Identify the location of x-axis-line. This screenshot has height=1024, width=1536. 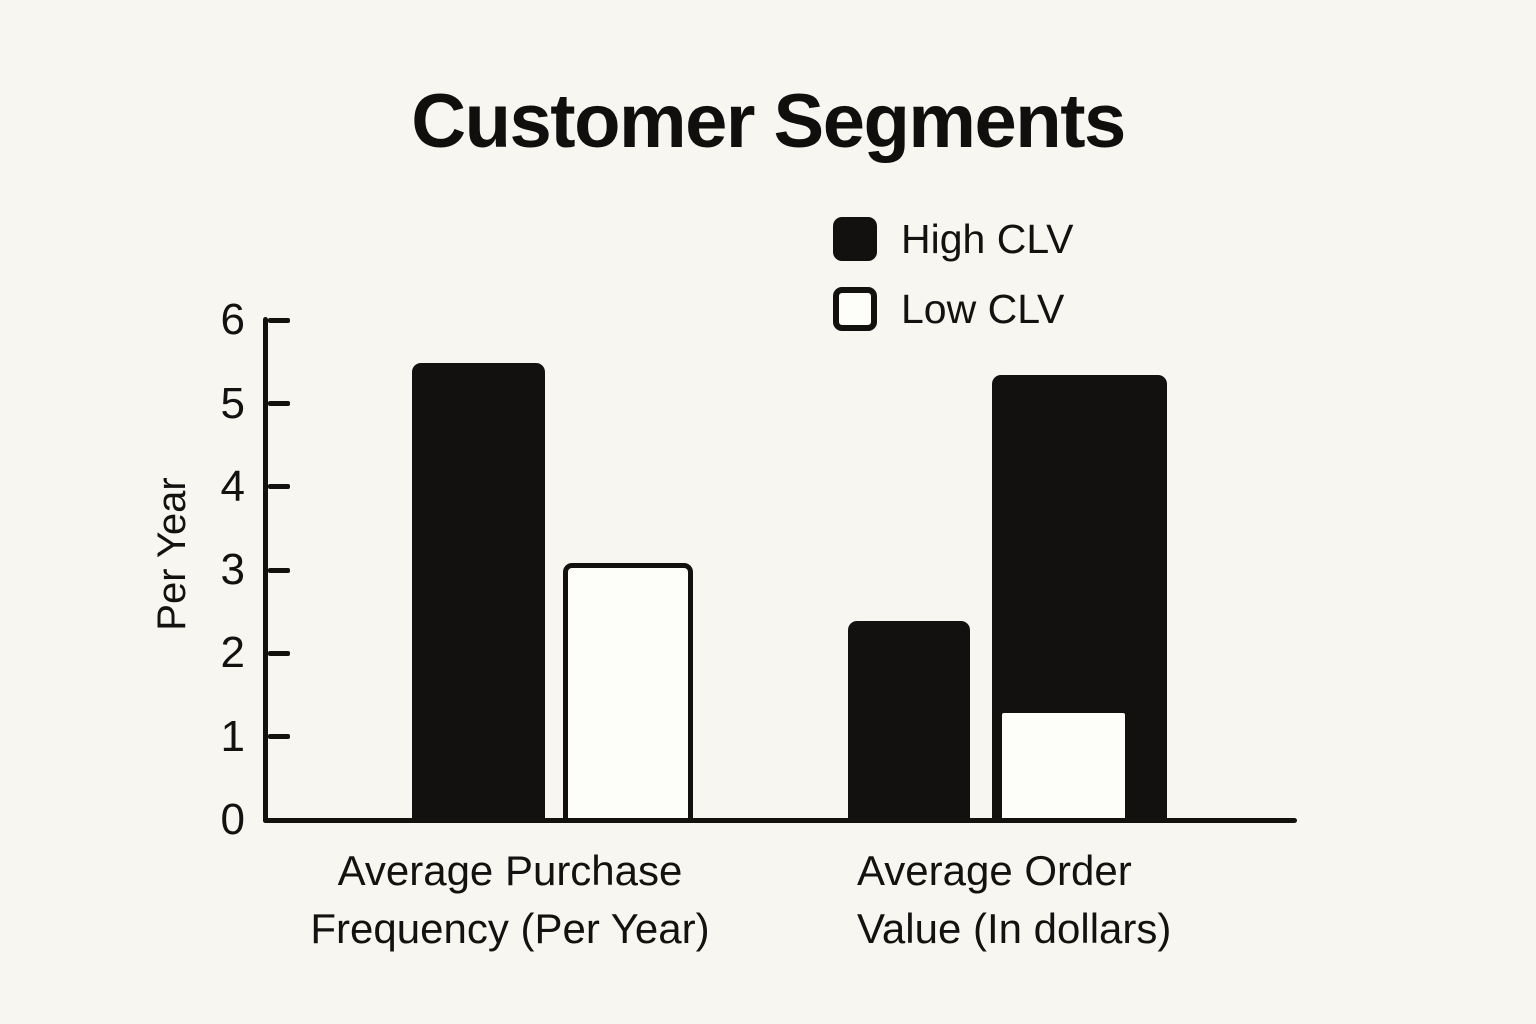
(780, 820).